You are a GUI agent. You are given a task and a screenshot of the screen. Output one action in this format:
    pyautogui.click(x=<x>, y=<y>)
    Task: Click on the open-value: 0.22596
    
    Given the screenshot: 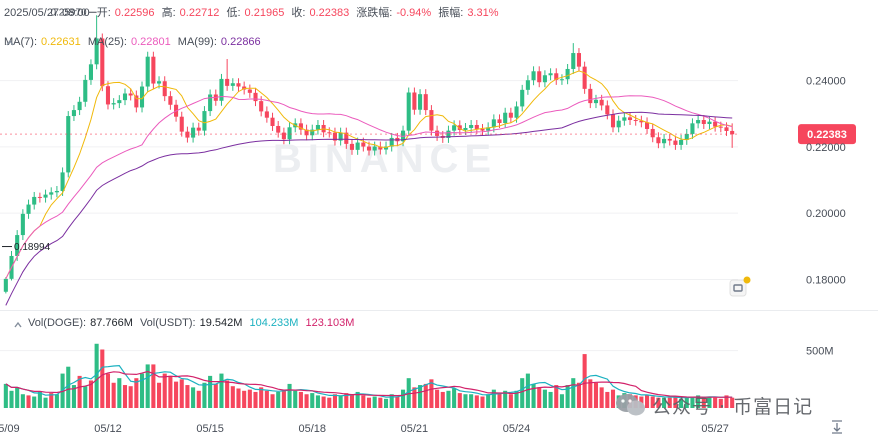 What is the action you would take?
    pyautogui.click(x=134, y=13)
    